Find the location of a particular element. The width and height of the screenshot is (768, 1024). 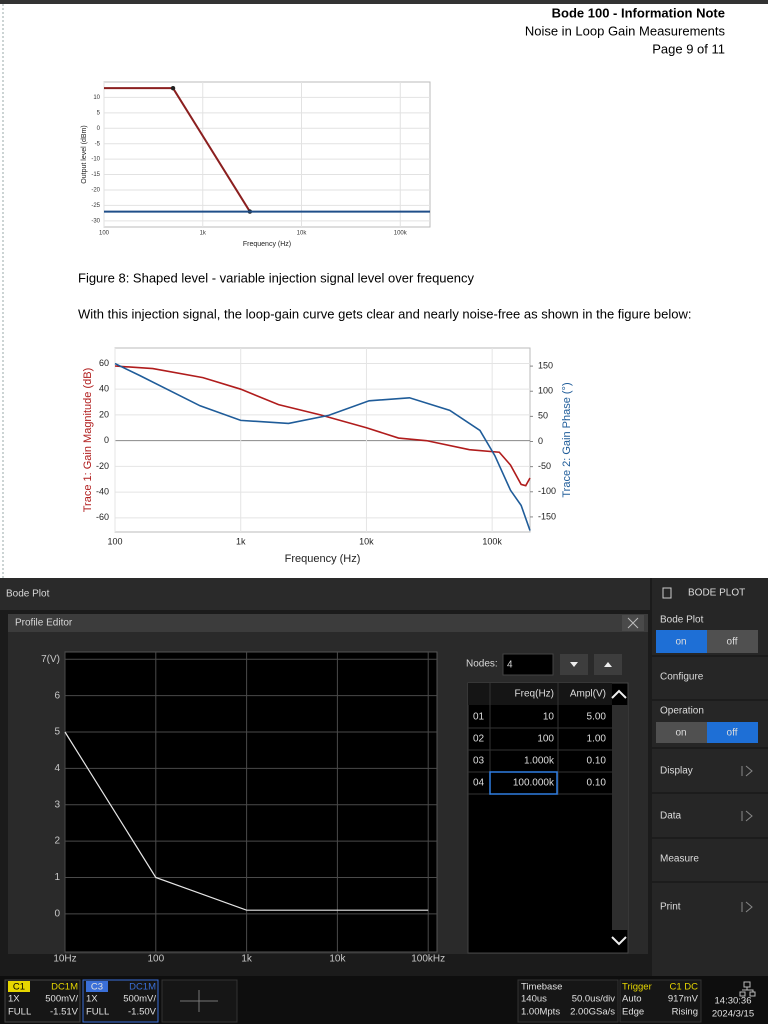

c3-badge is located at coordinates (97, 986).